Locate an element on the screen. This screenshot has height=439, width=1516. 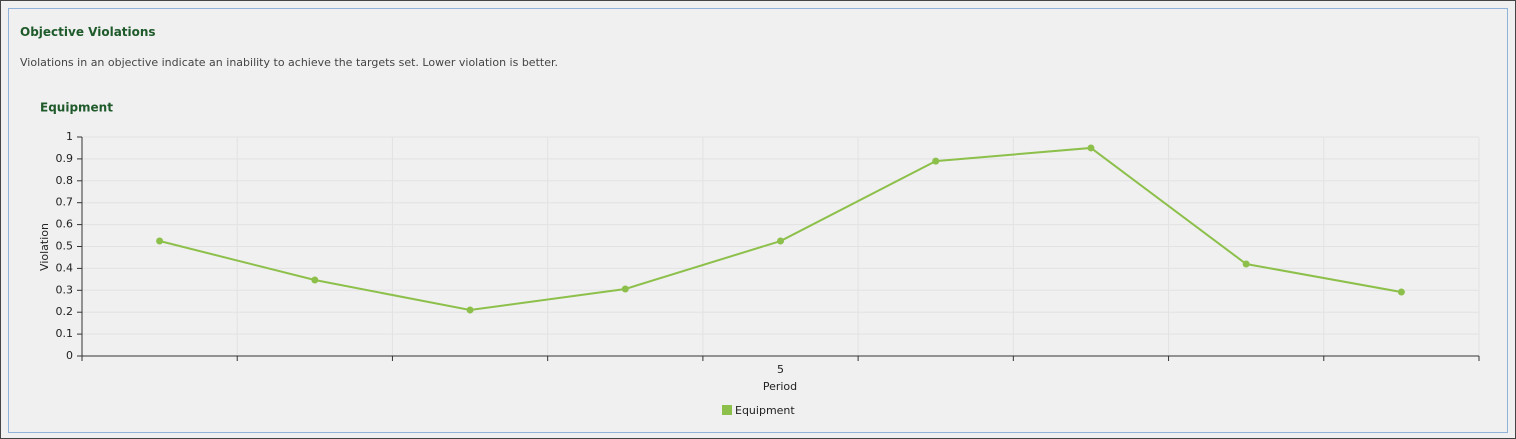
y-tick-label: 0.9 is located at coordinates (65, 158).